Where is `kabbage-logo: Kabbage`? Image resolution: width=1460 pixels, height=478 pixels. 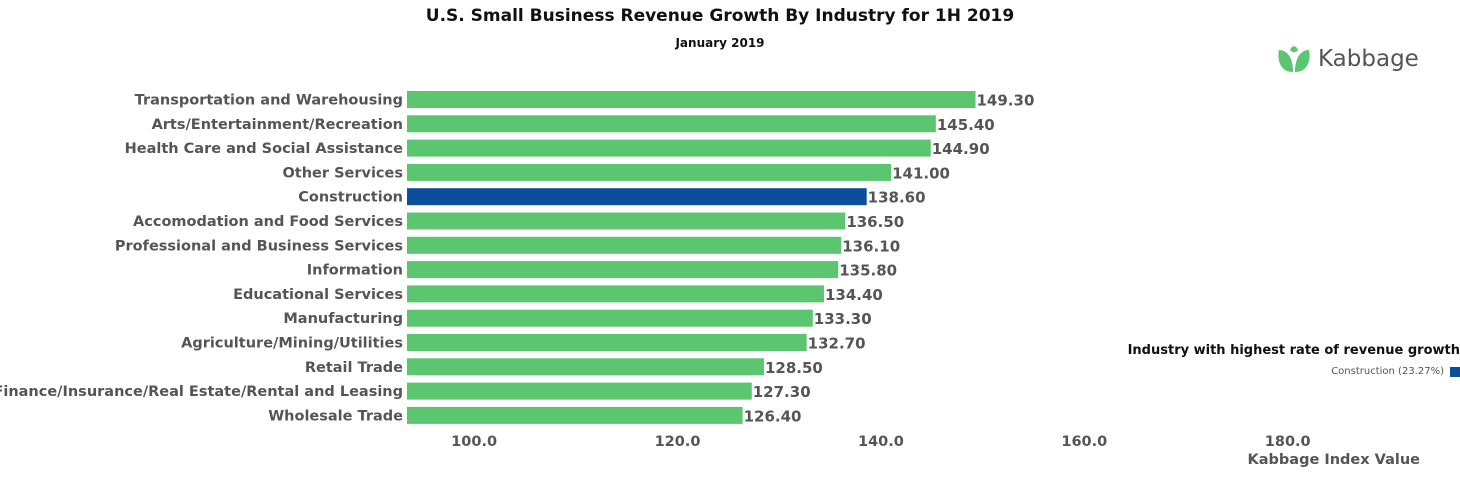 kabbage-logo: Kabbage is located at coordinates (1347, 59).